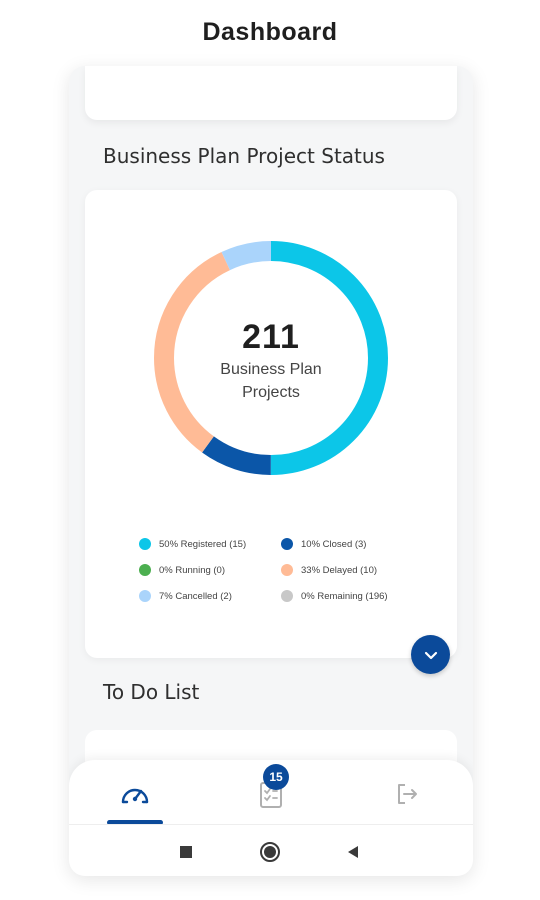 This screenshot has height=900, width=540. I want to click on legend-dot-remaining, so click(287, 596).